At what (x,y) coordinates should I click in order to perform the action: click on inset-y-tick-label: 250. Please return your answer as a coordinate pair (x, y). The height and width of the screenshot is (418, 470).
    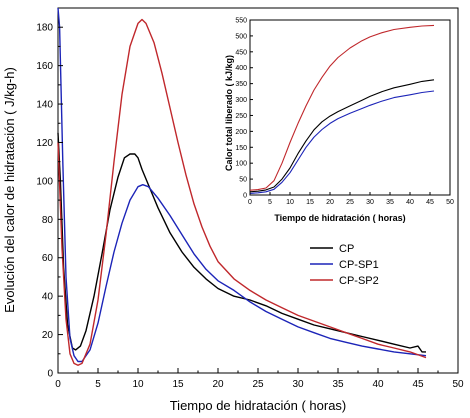
    Looking at the image, I should click on (241, 116).